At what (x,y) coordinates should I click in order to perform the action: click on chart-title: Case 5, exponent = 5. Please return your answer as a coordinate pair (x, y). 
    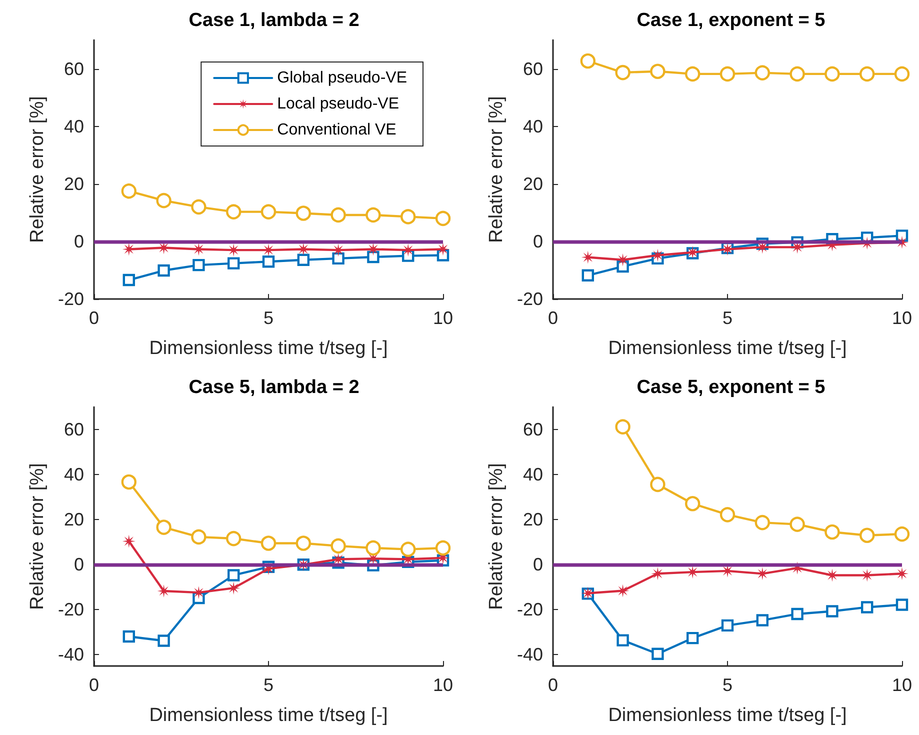
    Looking at the image, I should click on (731, 387).